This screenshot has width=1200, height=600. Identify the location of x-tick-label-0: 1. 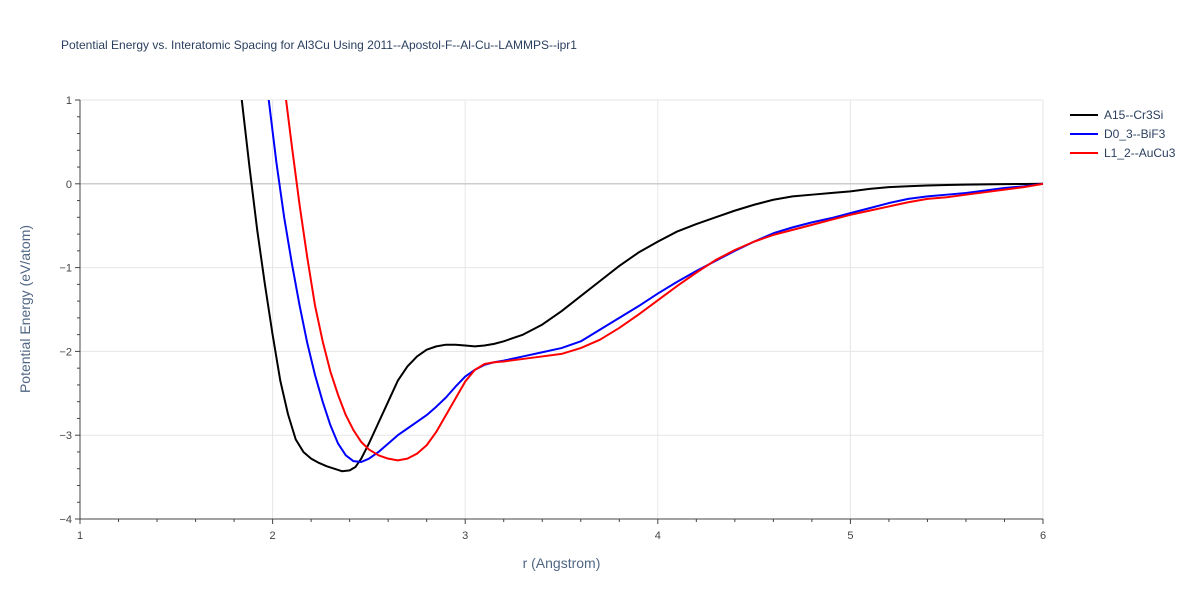
(80, 536).